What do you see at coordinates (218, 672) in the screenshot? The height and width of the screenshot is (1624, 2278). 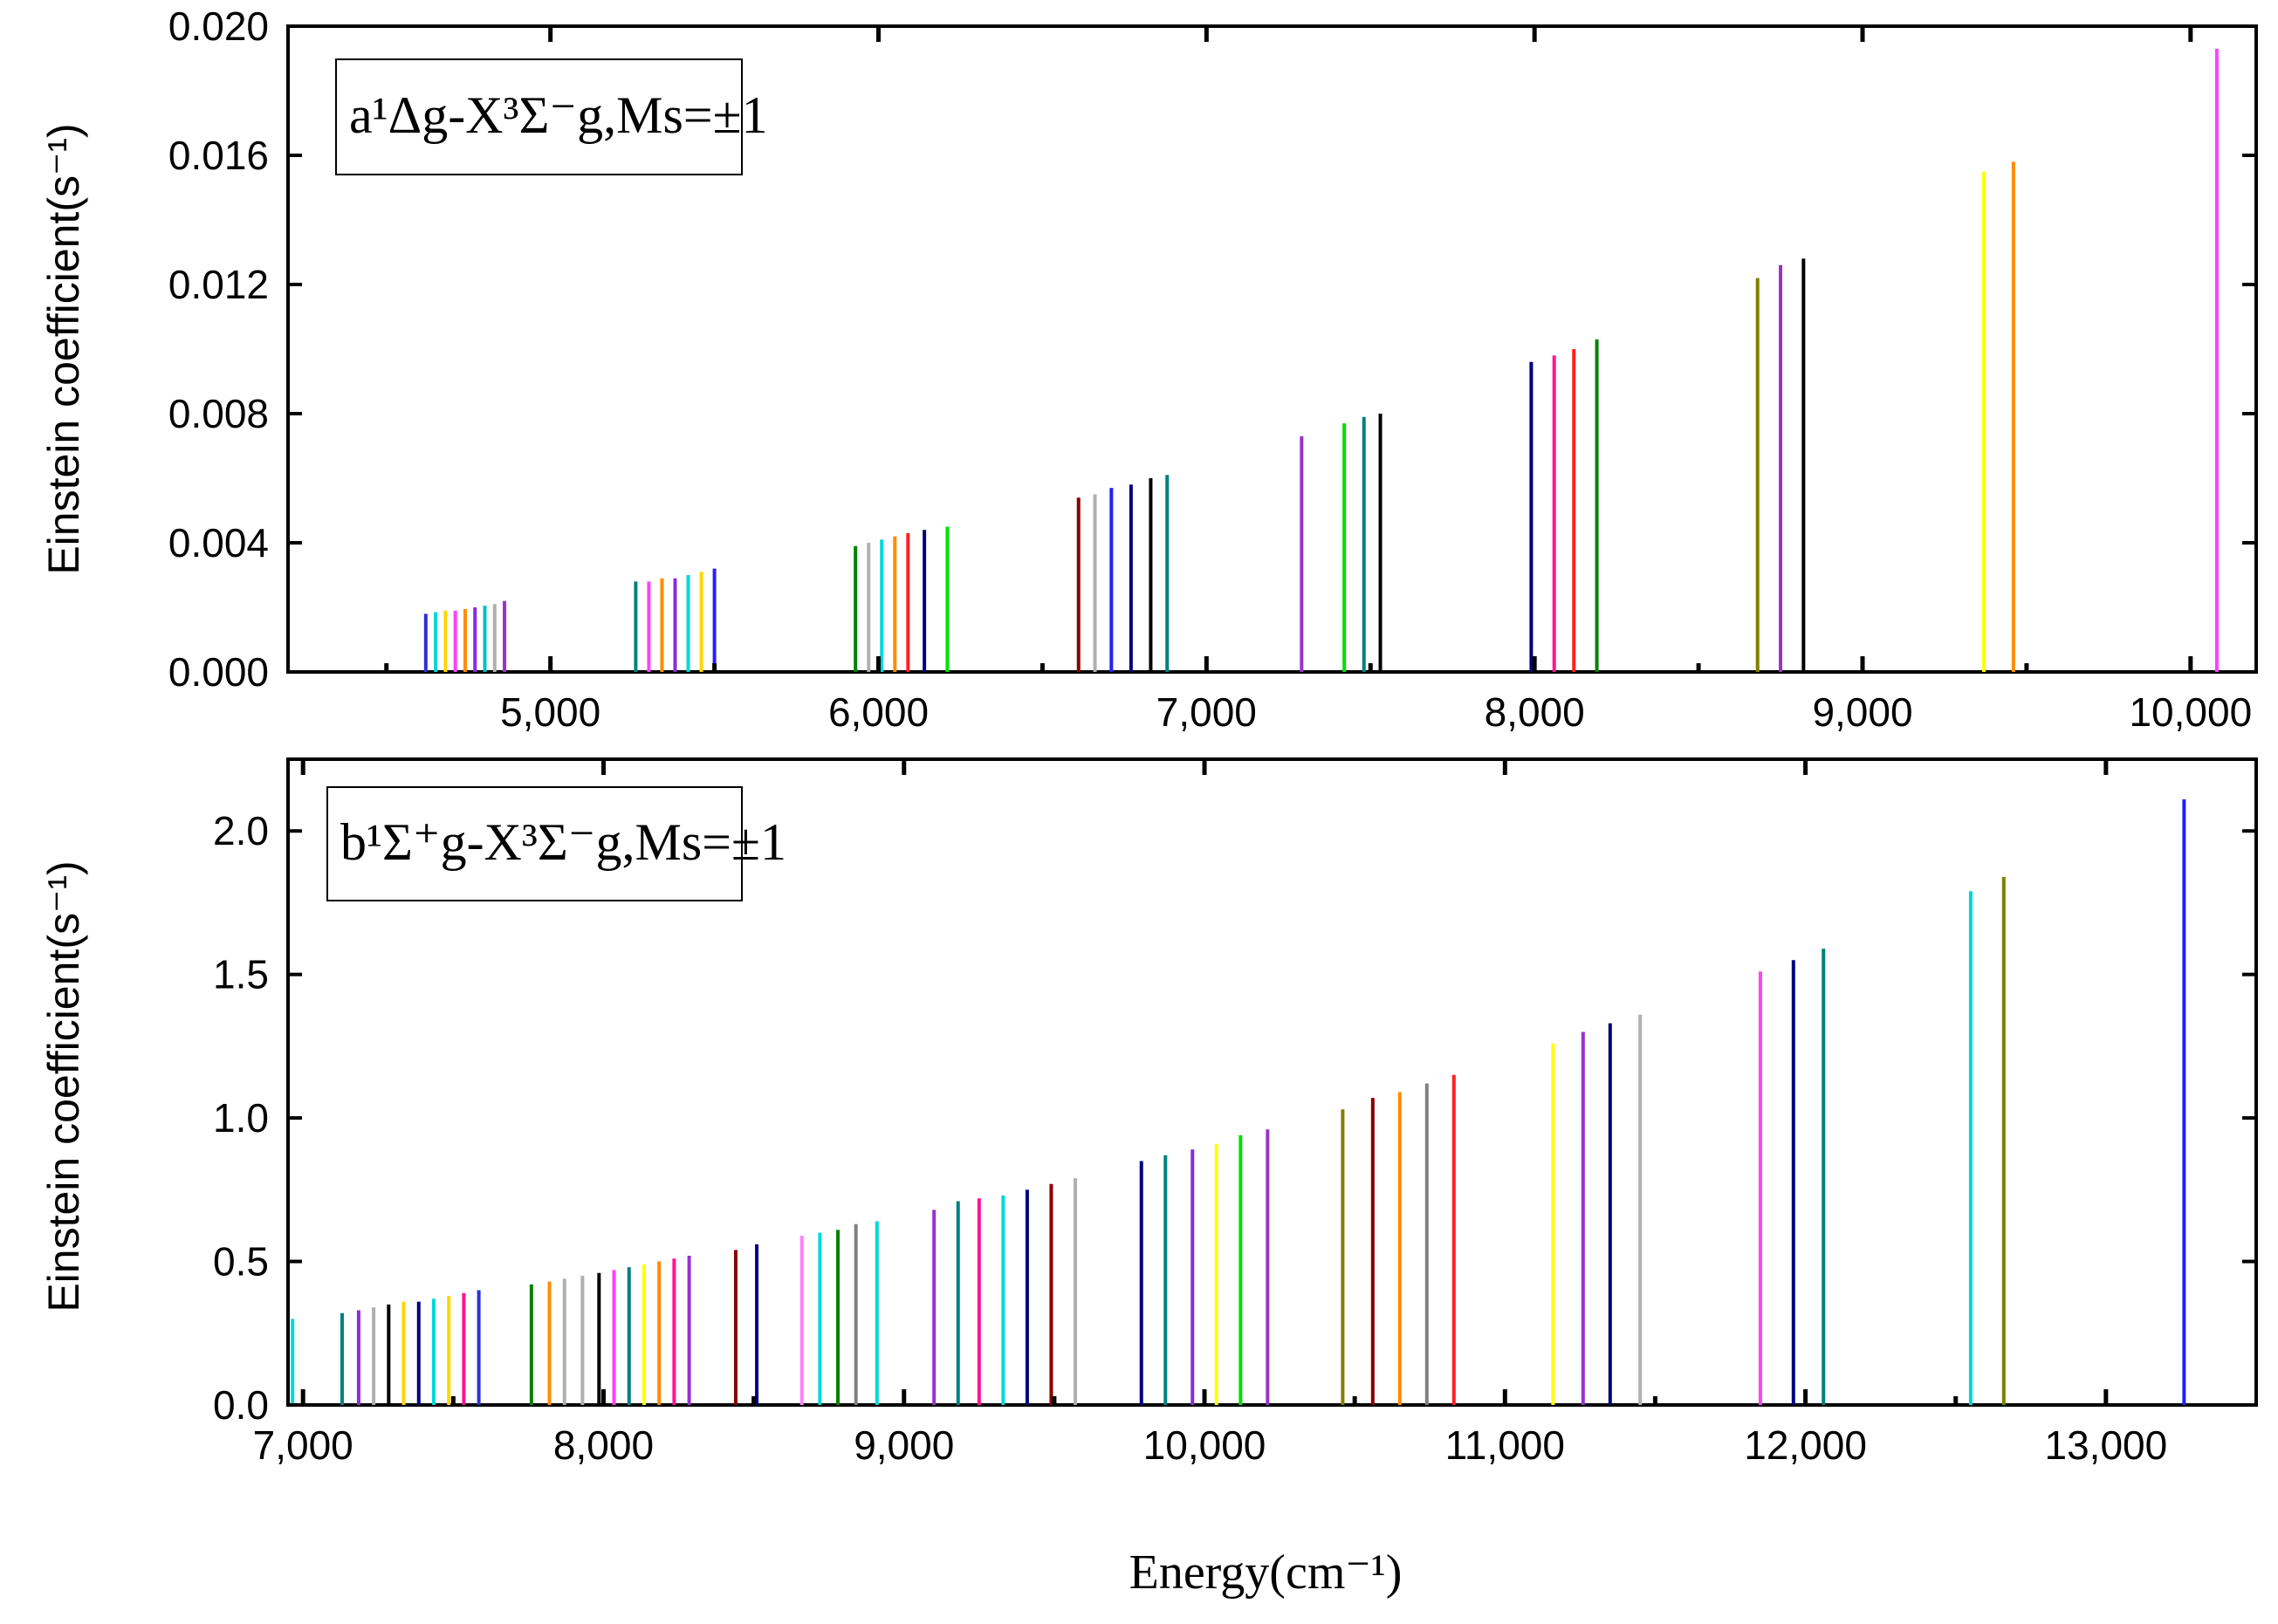 I see `panel-a-y-tick-label: 0.000` at bounding box center [218, 672].